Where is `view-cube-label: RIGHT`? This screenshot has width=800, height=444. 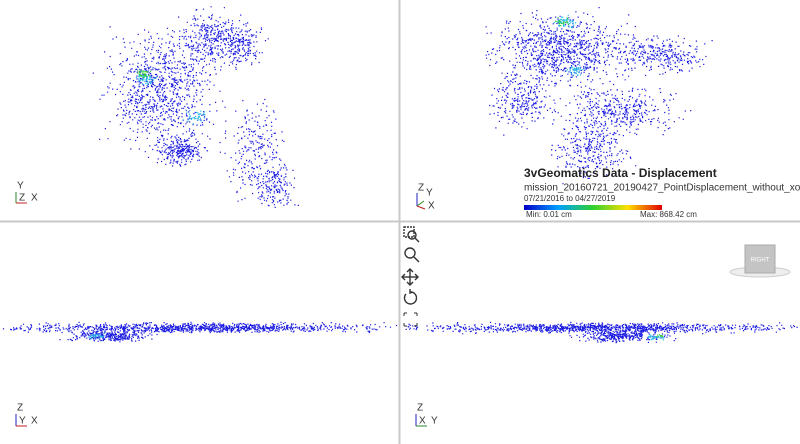 view-cube-label: RIGHT is located at coordinates (760, 261).